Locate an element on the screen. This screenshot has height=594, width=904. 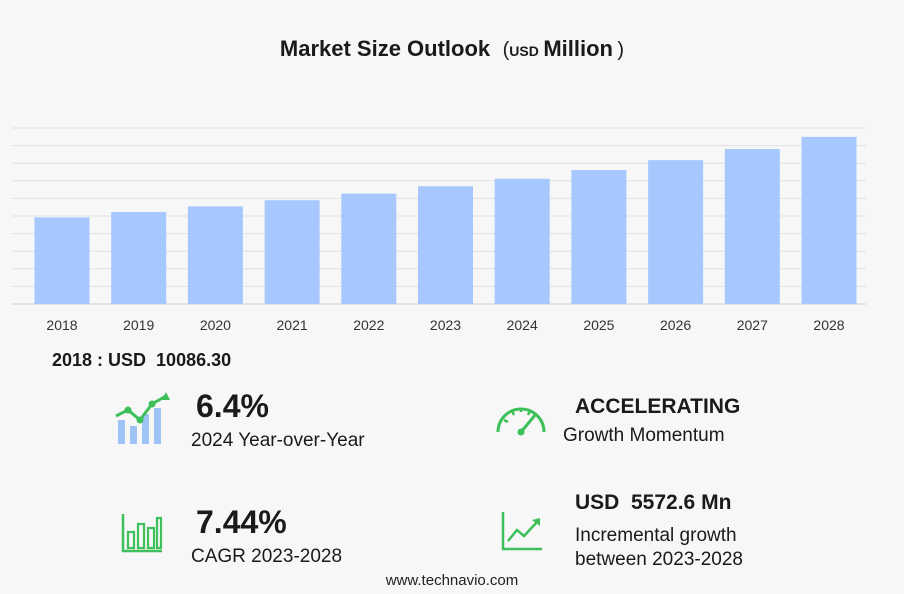
x-tick-label: 2023 is located at coordinates (445, 325).